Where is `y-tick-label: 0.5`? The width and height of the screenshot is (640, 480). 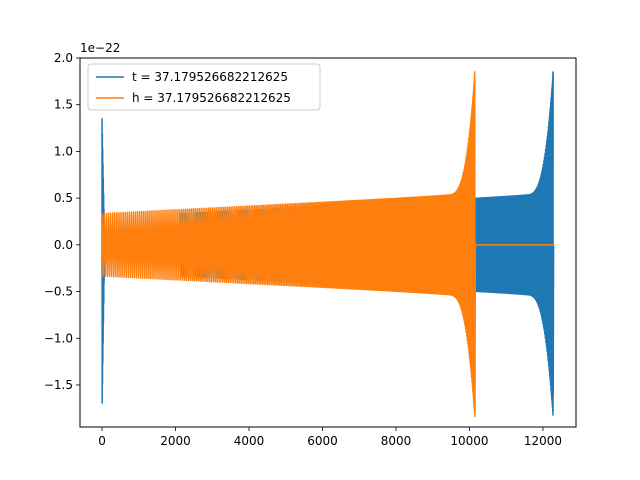
y-tick-label: 0.5 is located at coordinates (63, 198).